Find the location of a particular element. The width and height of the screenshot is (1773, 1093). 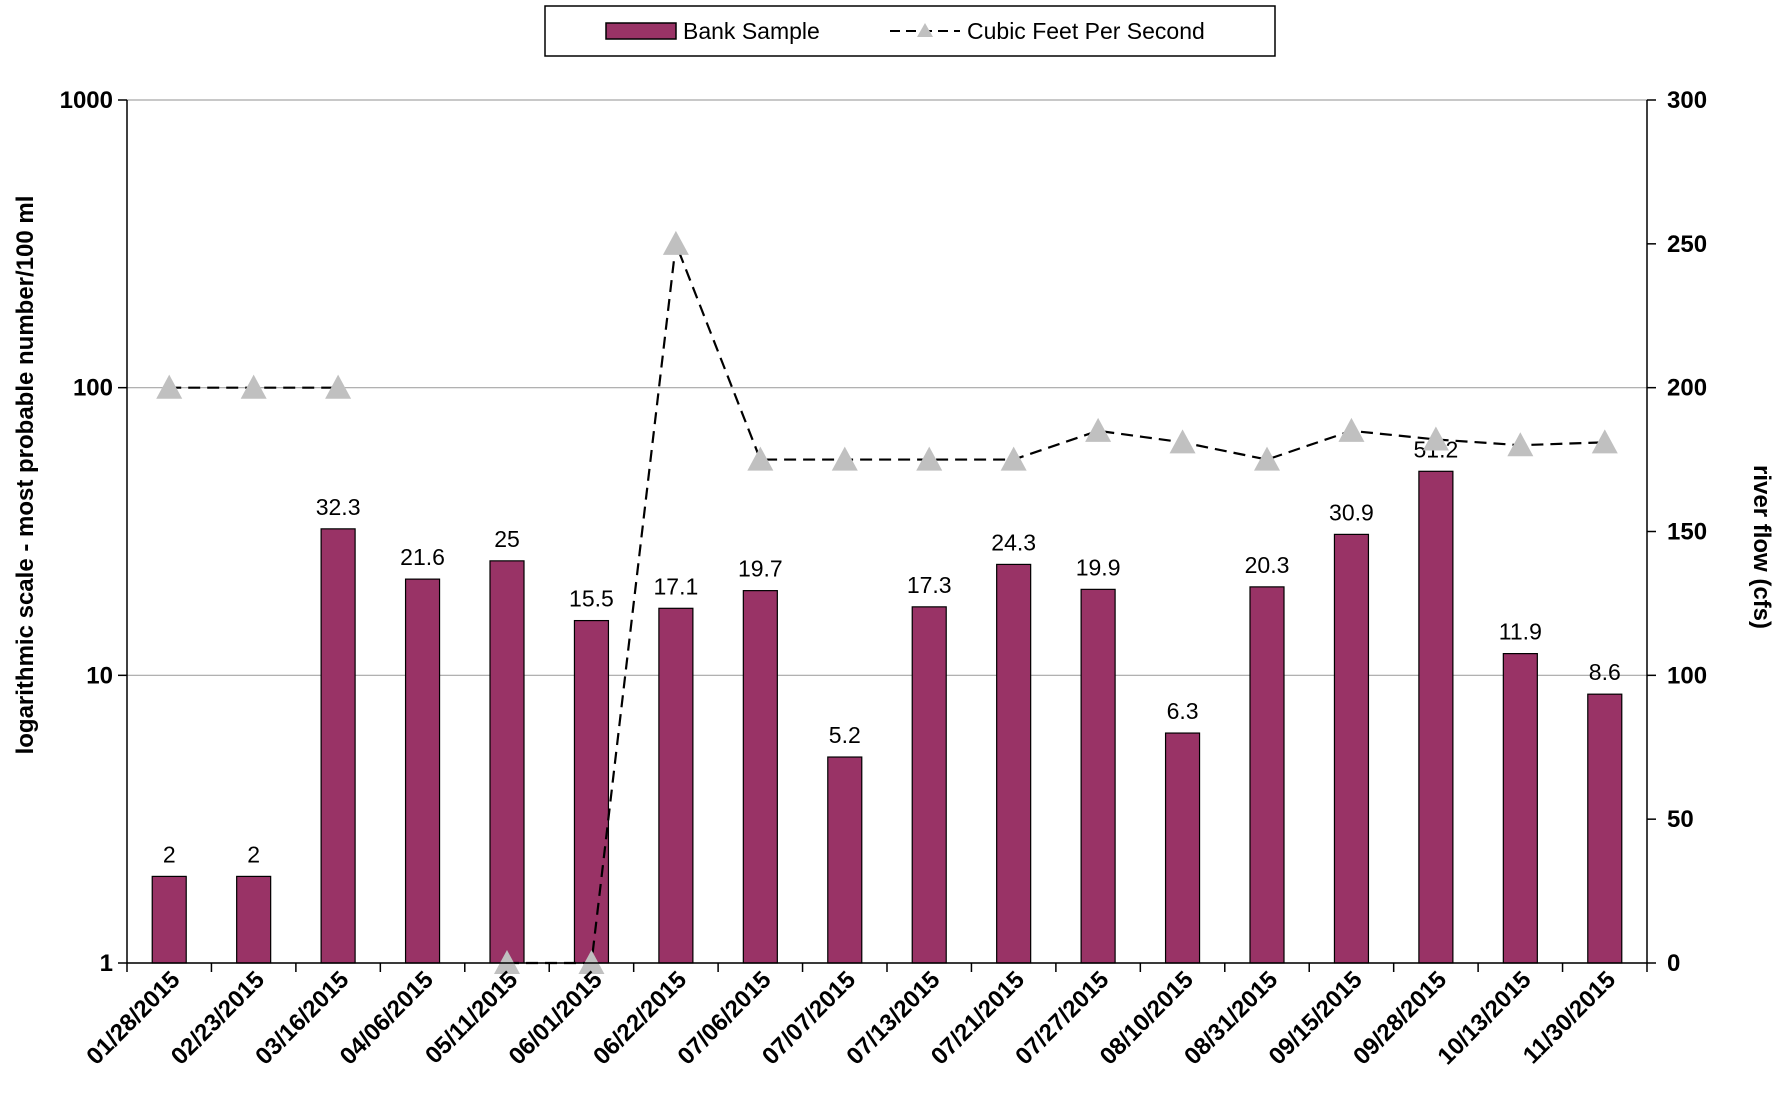

right-axis-ticks: 0 50 100 150 200 250 300 is located at coordinates (1677, 532).